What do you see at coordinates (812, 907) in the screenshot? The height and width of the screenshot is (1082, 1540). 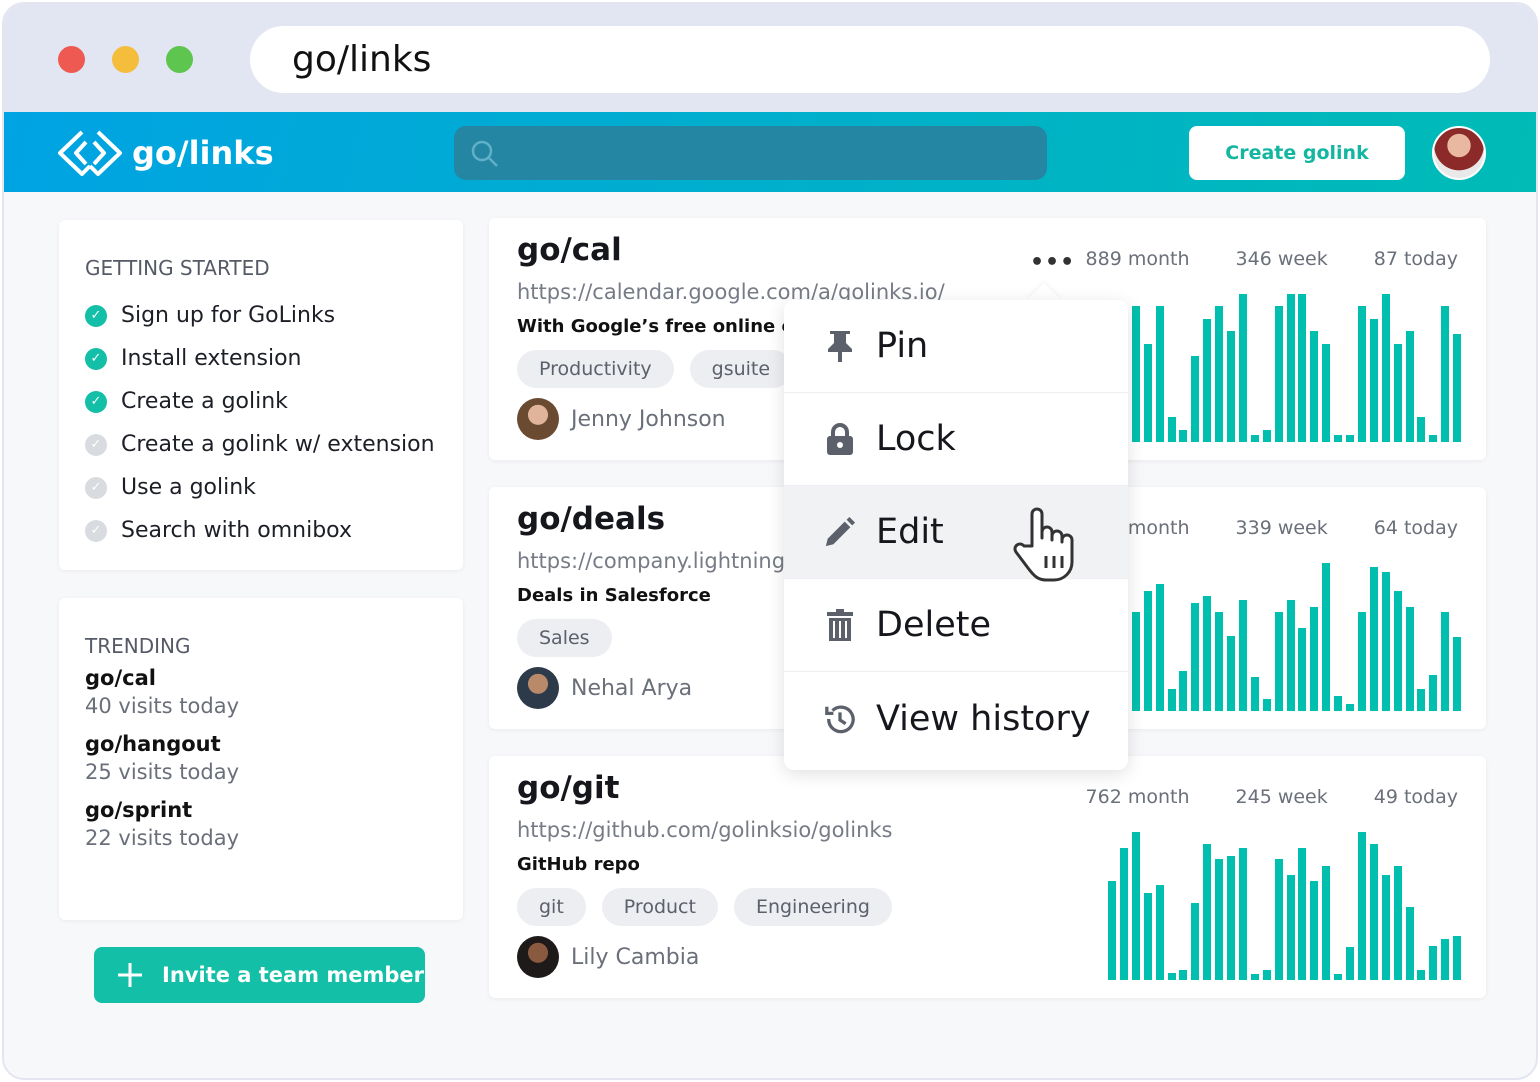 I see `tag: Engineering` at bounding box center [812, 907].